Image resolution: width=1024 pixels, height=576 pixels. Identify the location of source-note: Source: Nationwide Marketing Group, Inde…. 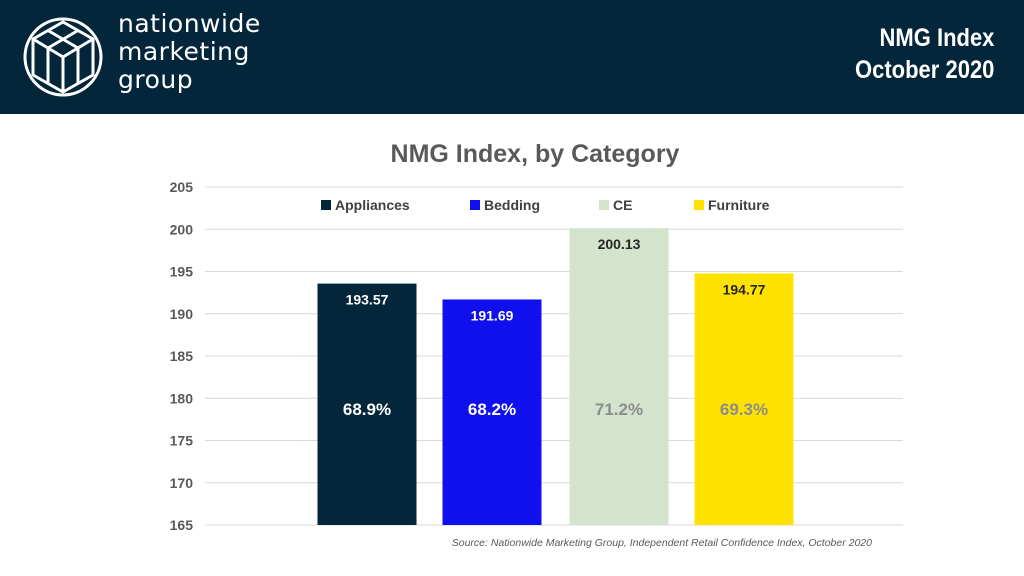
(661, 543).